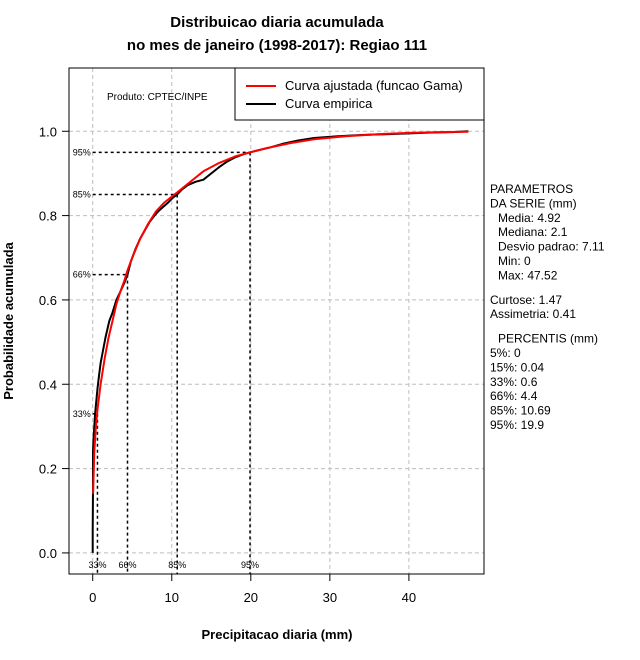 This screenshot has width=640, height=660. I want to click on y-axis: 0.0 0.2 0.4 0.6 0.8 1.0, so click(54, 342).